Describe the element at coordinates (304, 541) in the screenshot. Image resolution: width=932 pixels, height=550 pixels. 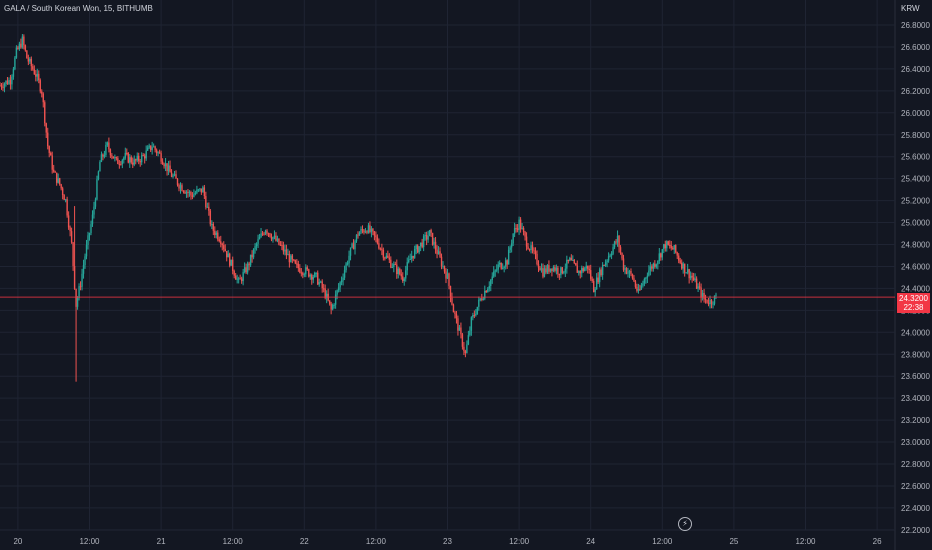
I see `time-tick-label: 22` at that location.